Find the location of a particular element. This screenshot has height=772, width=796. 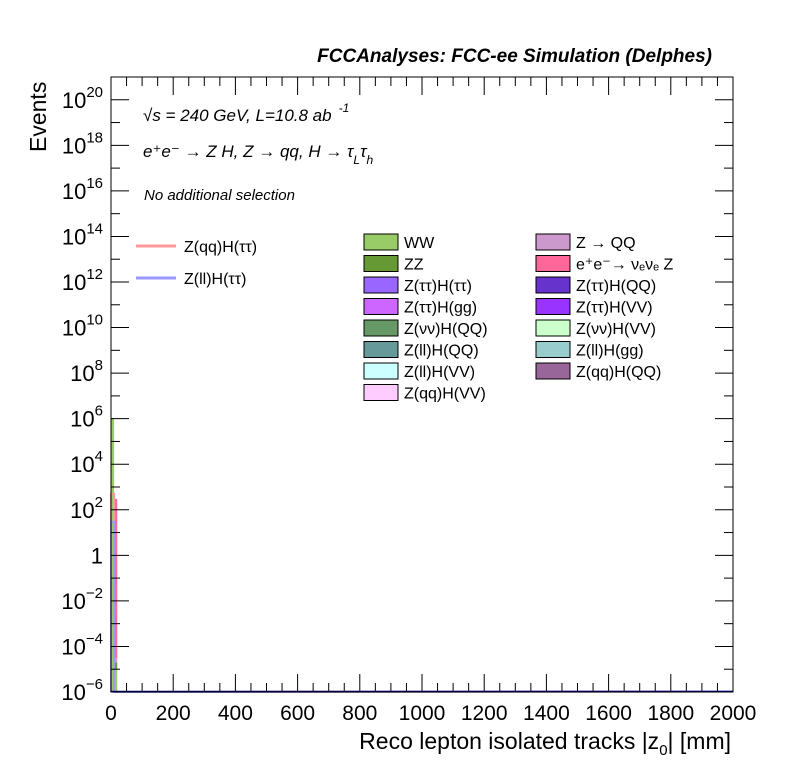

legend-col1-label-7: Z(qq)H(VV) is located at coordinates (445, 394).